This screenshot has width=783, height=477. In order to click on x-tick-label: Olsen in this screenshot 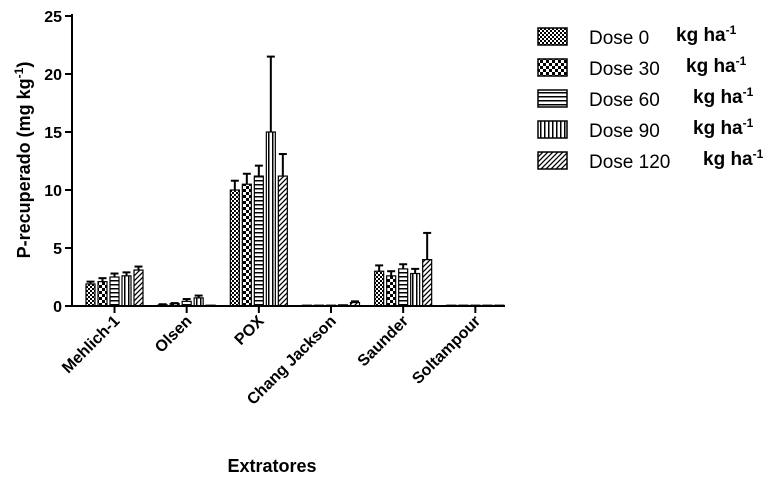, I will do `click(173, 334)`.